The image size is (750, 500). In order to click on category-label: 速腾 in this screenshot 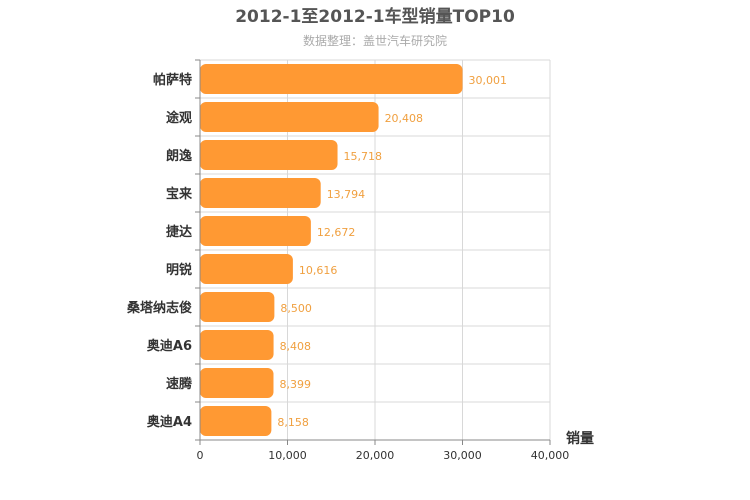, I will do `click(179, 384)`.